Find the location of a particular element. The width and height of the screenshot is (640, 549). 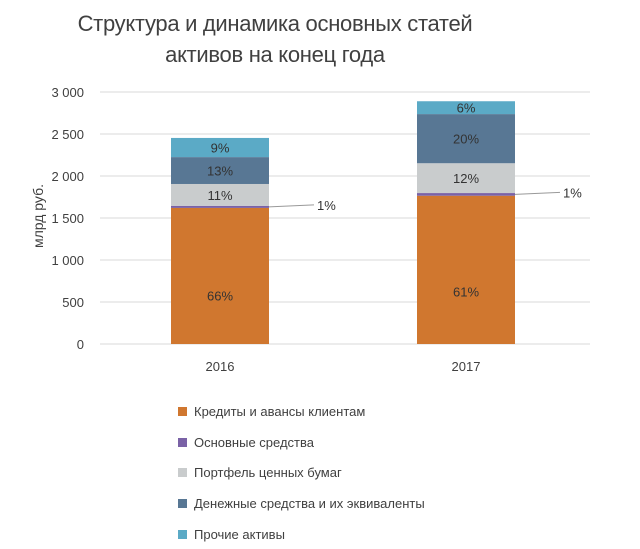

data-label: 61% is located at coordinates (466, 292).